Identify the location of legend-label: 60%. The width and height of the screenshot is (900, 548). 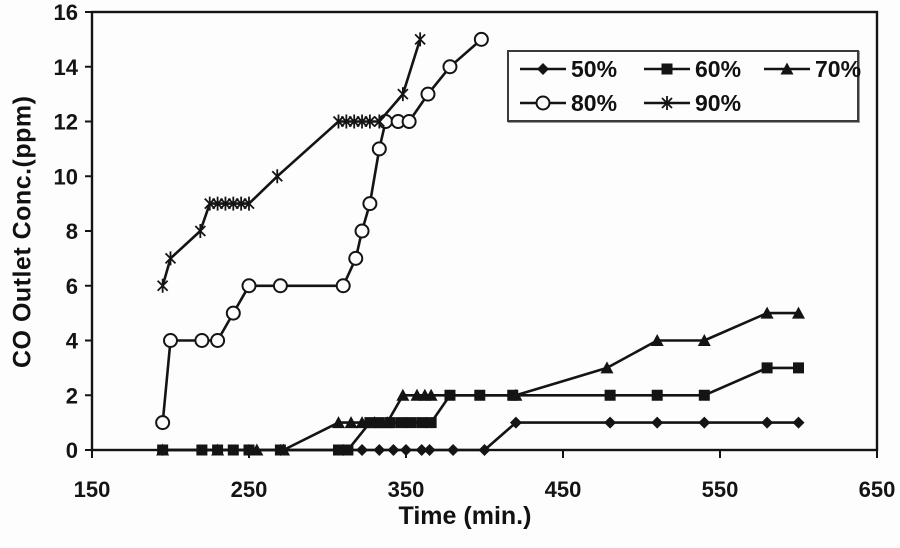
(718, 68).